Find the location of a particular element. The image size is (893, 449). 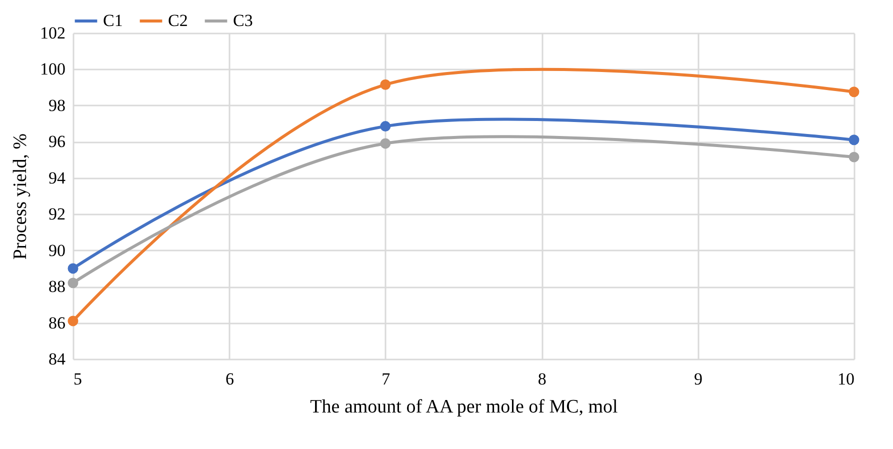

x-tick-label: 10 is located at coordinates (846, 379).